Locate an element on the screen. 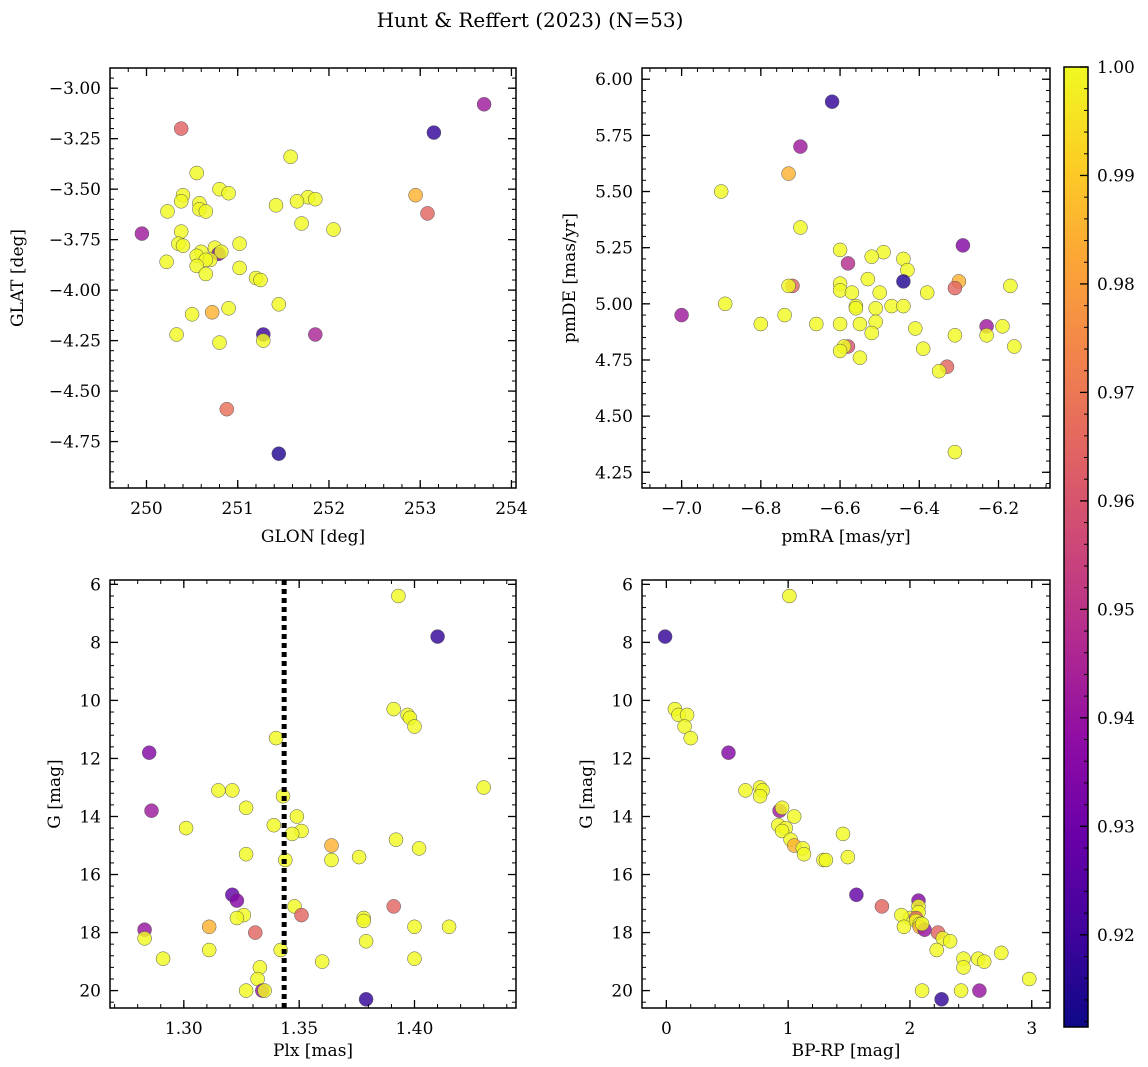 This screenshot has width=1148, height=1067. y-tick-label: 4.75 is located at coordinates (614, 361).